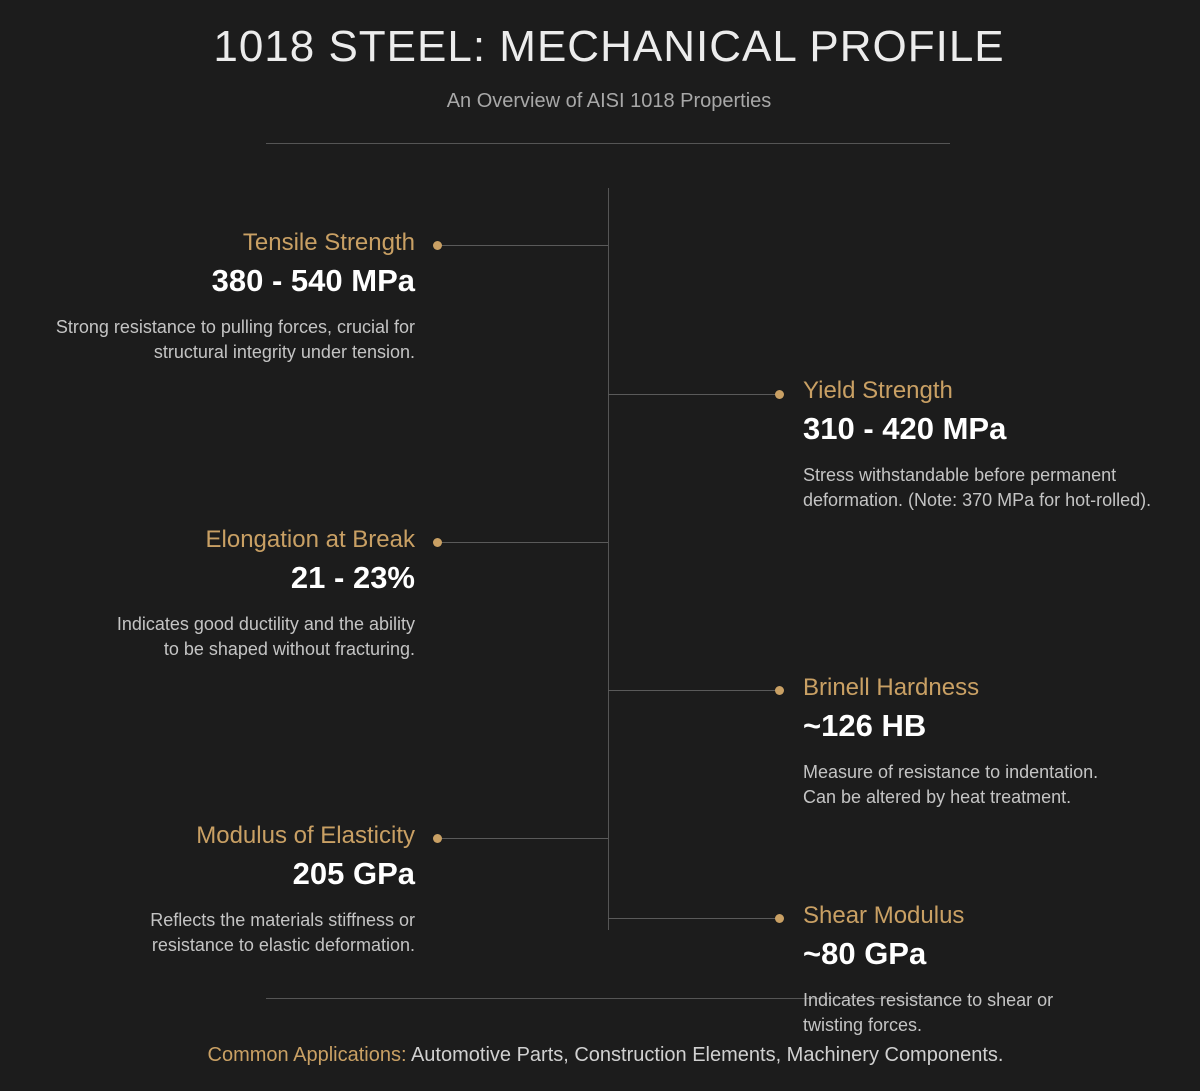 This screenshot has width=1200, height=1091. Describe the element at coordinates (928, 1000) in the screenshot. I see `description-line: Indicates resistance to shear or` at that location.